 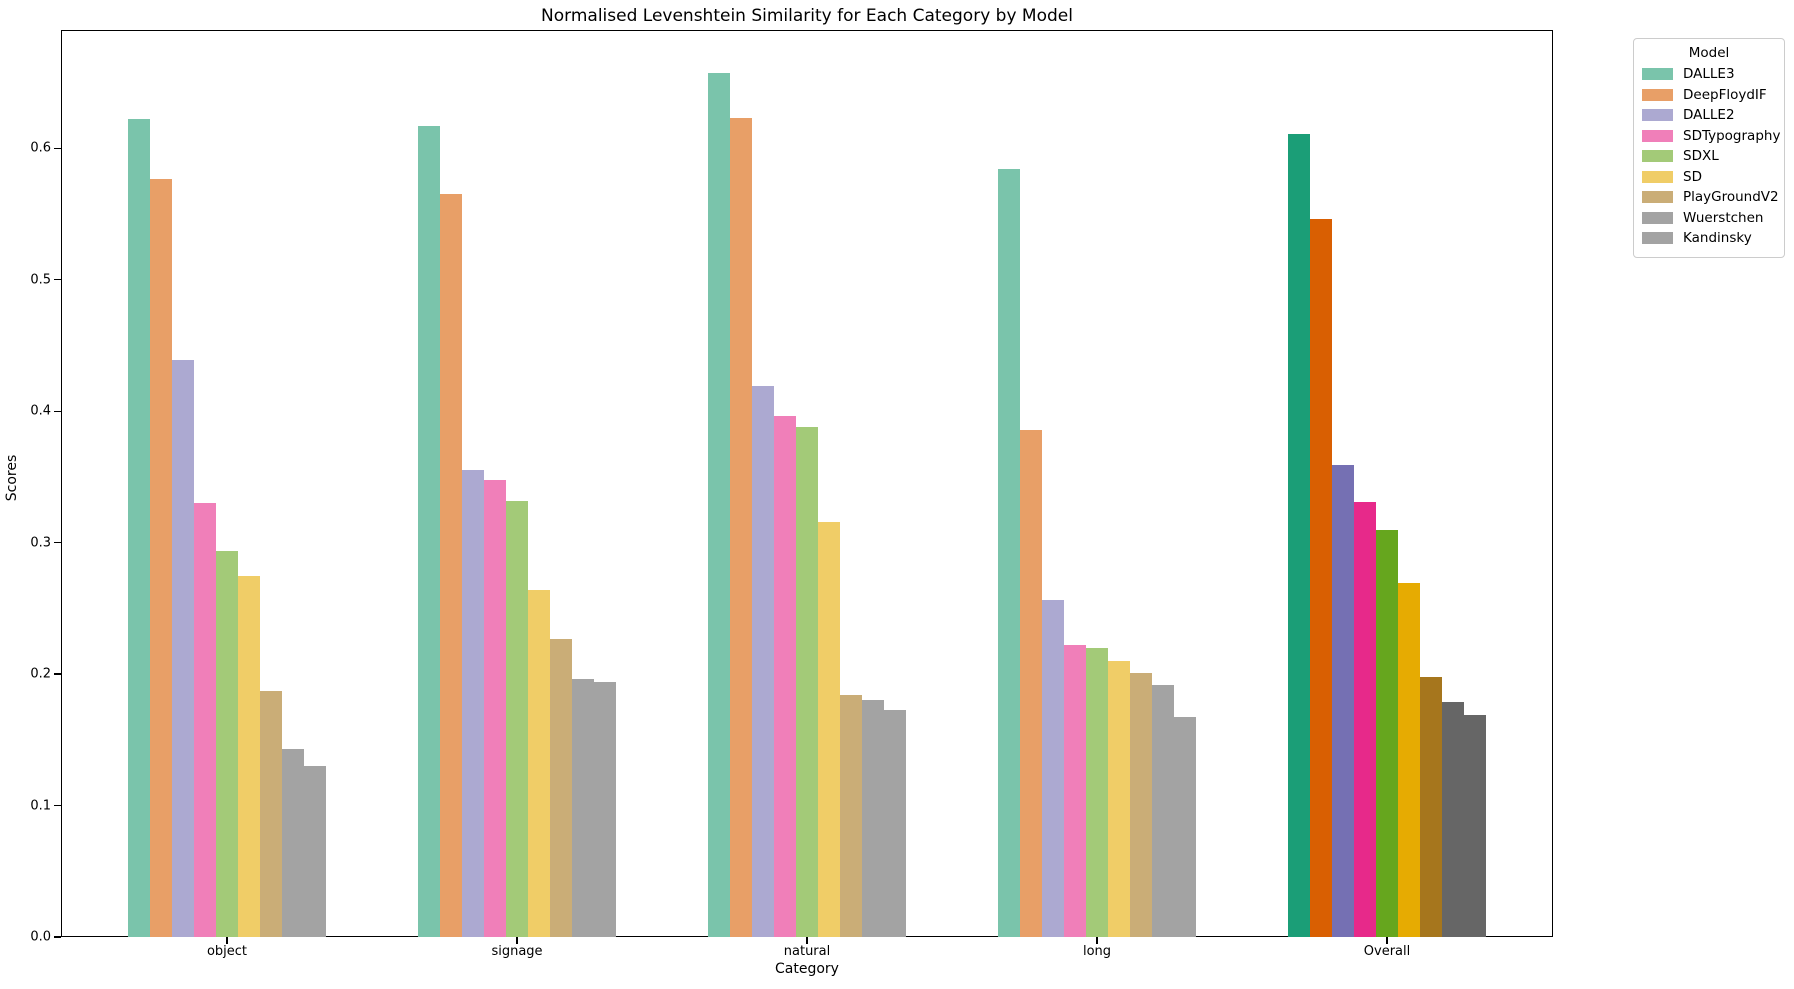 What do you see at coordinates (873, 818) in the screenshot?
I see `bar-Wuerstchen-natural` at bounding box center [873, 818].